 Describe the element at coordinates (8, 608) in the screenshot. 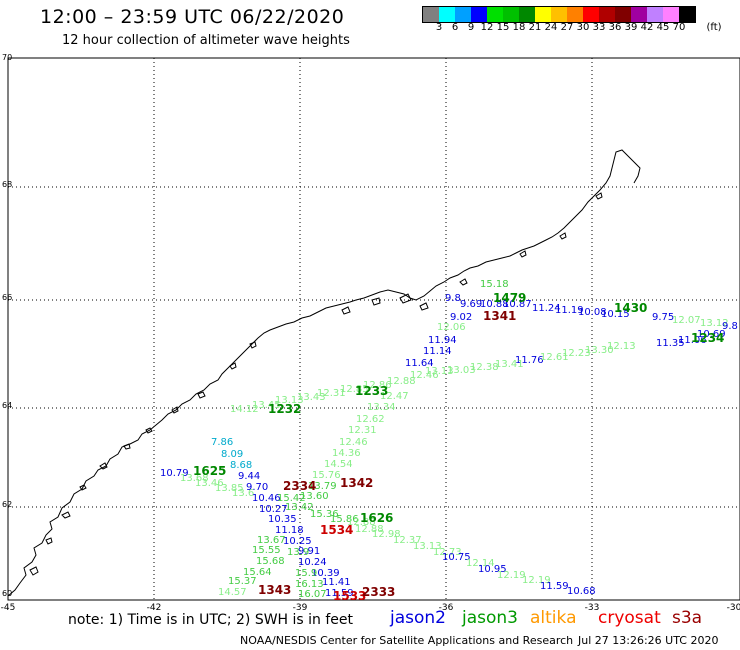

I see `longitude-label: -45` at that location.